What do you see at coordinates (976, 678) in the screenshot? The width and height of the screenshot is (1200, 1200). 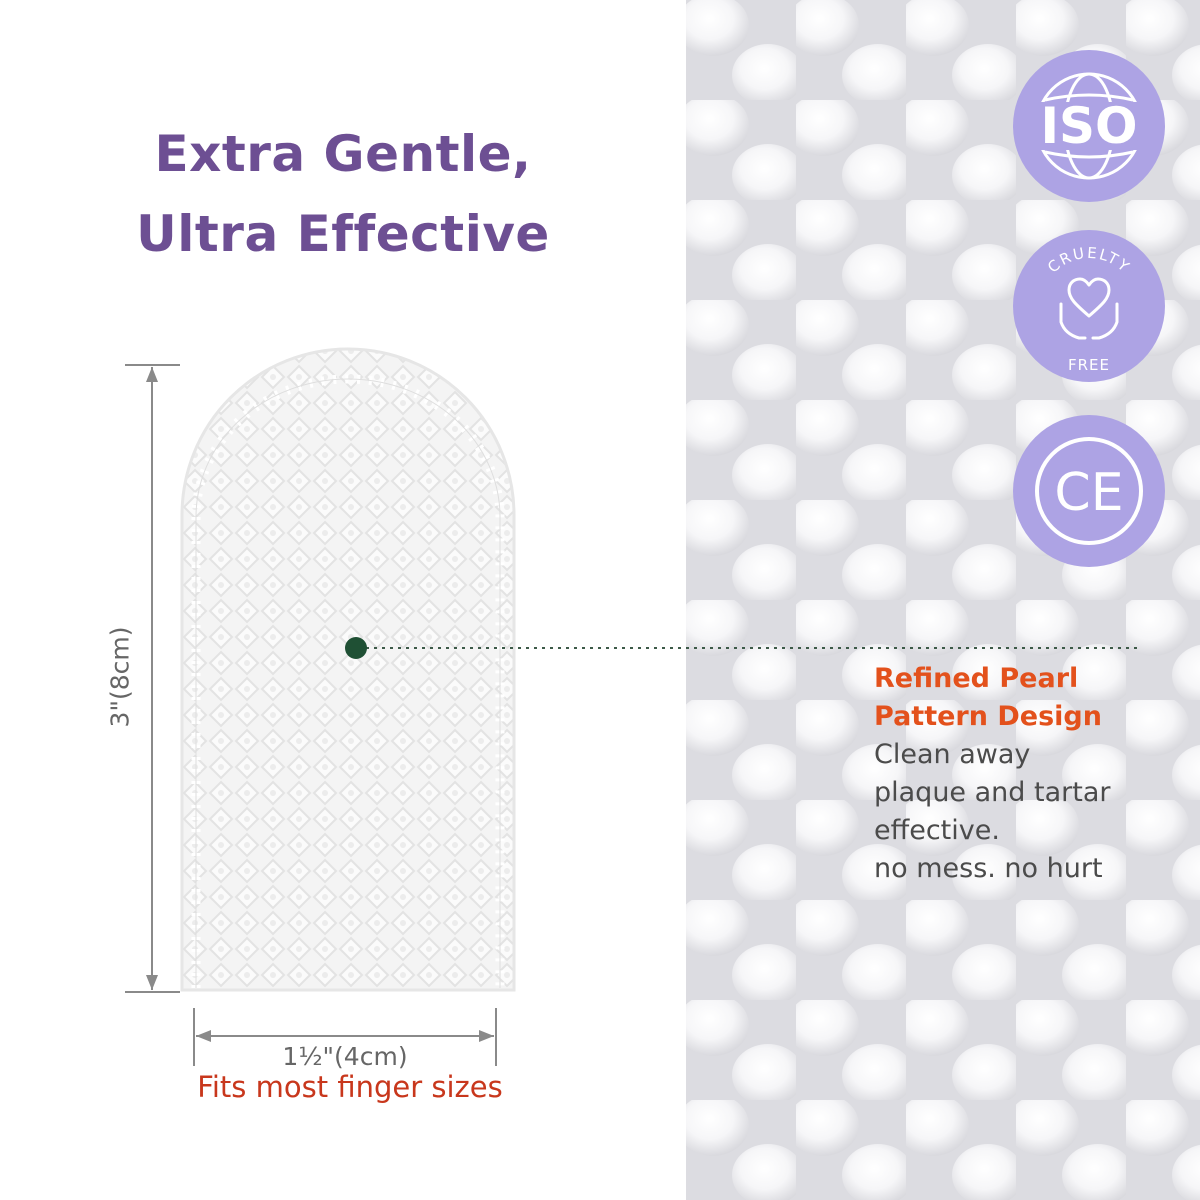 I see `feature-title-line-1: Refined Pearl` at bounding box center [976, 678].